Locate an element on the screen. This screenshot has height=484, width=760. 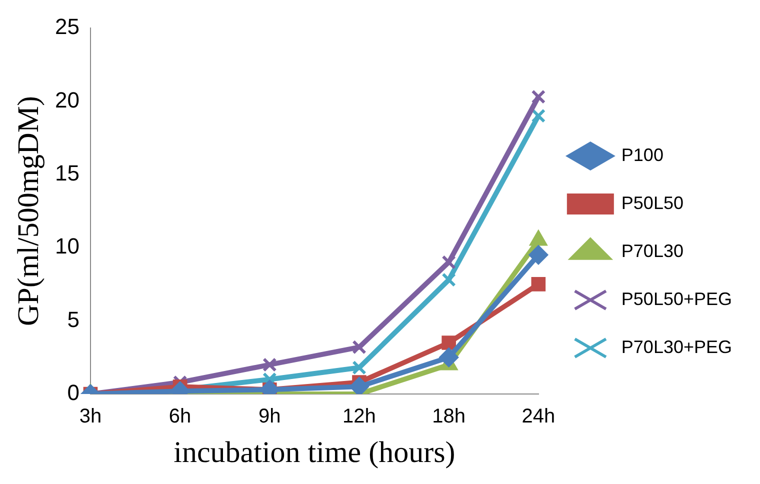
x-axis-title: incubation time (hours) is located at coordinates (315, 452).